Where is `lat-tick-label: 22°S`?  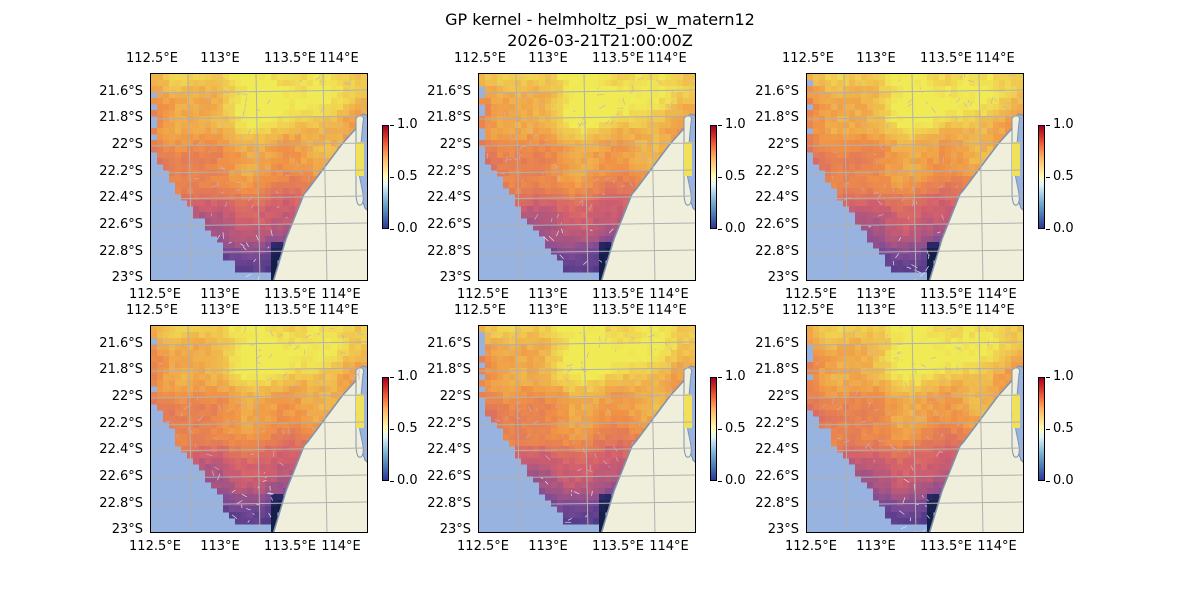 lat-tick-label: 22°S is located at coordinates (127, 144).